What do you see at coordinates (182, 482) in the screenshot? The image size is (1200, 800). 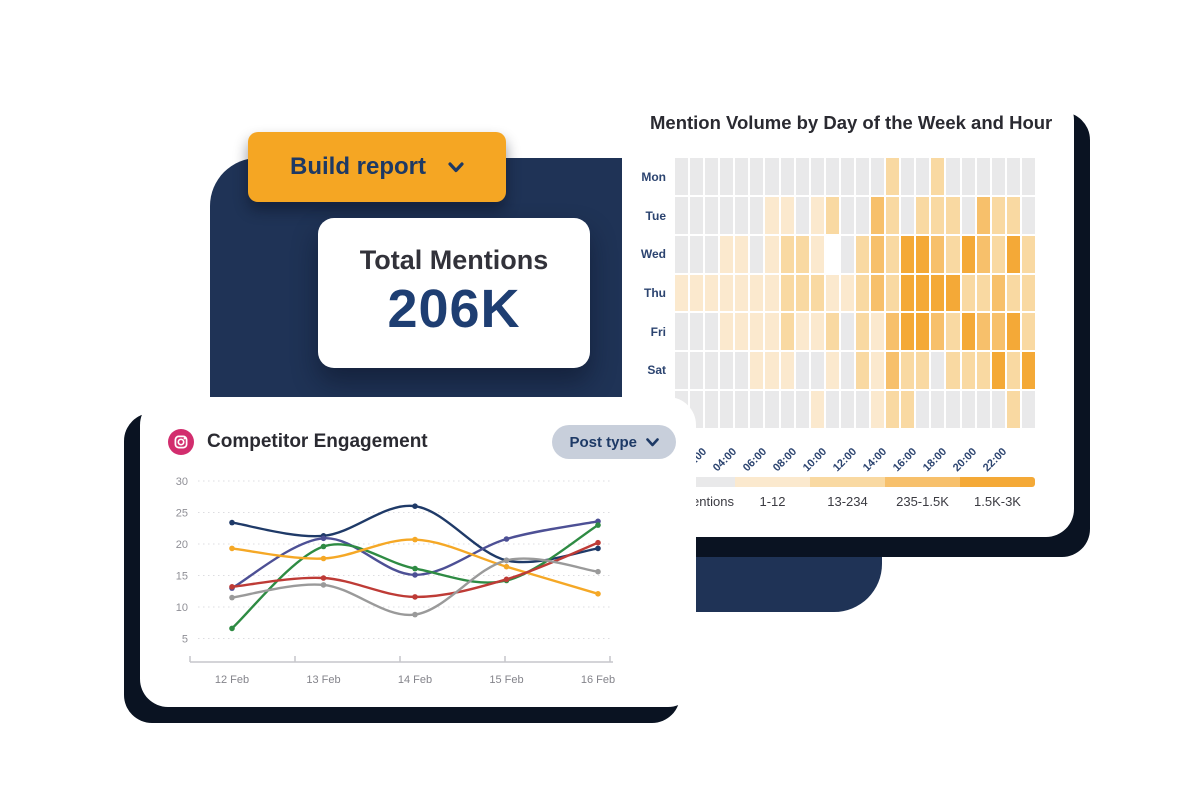 I see `y-axis-label: 30` at bounding box center [182, 482].